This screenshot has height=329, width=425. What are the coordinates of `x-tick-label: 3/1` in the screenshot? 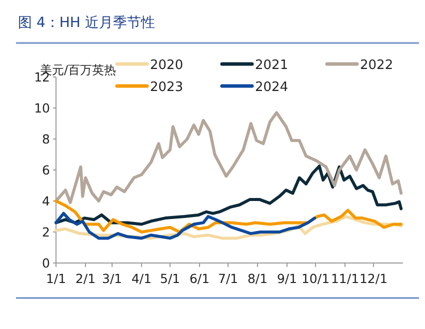 It's located at (112, 278).